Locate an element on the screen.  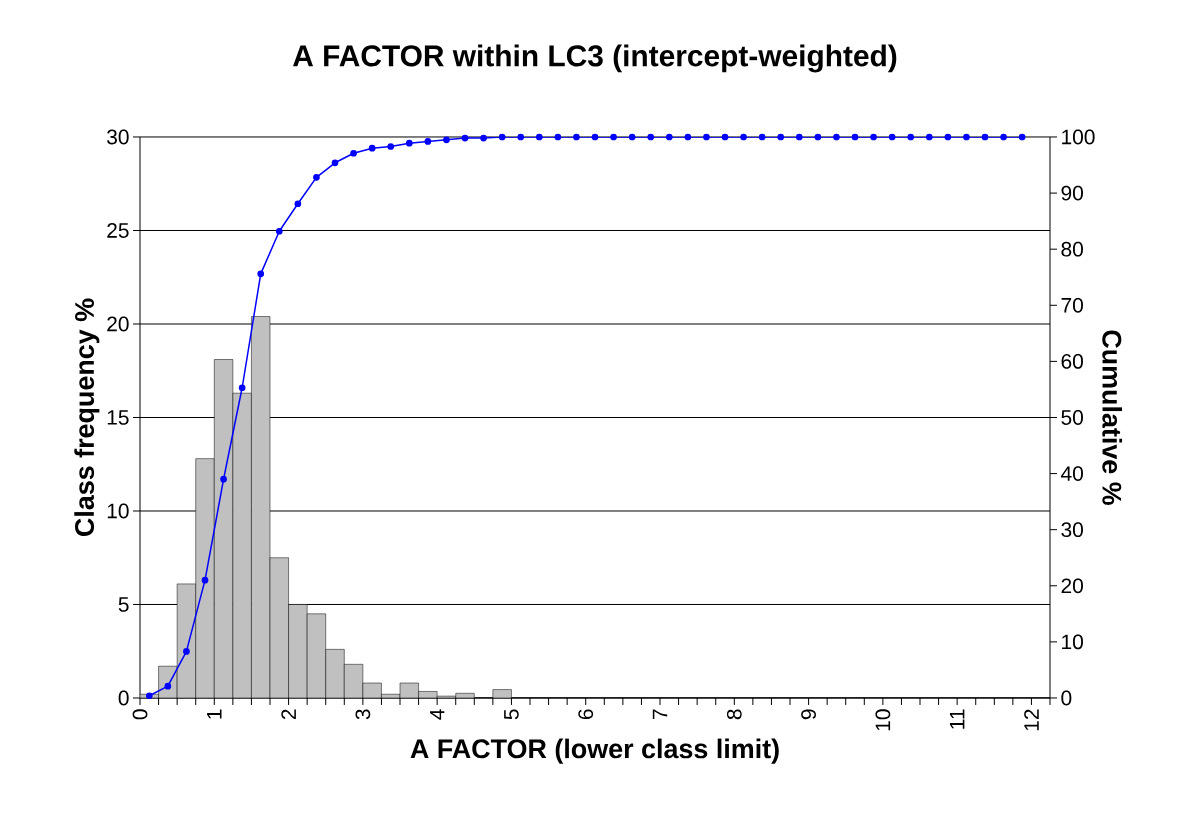
y2-tick-label: 70 is located at coordinates (1072, 305).